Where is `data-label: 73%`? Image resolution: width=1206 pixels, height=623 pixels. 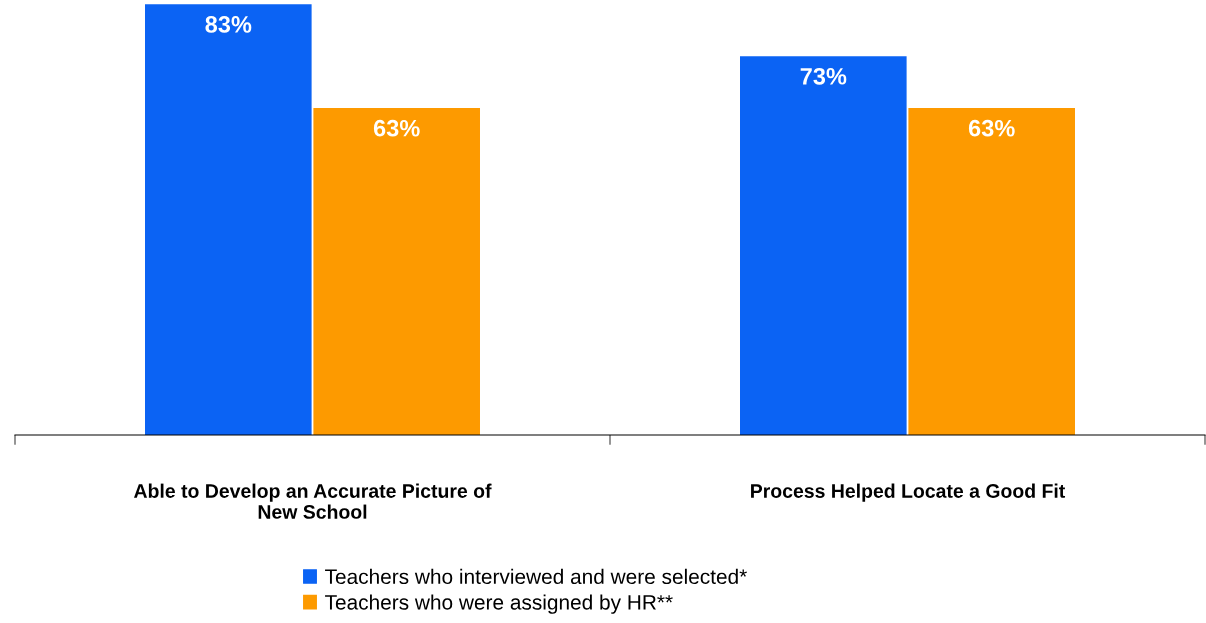 data-label: 73% is located at coordinates (823, 76).